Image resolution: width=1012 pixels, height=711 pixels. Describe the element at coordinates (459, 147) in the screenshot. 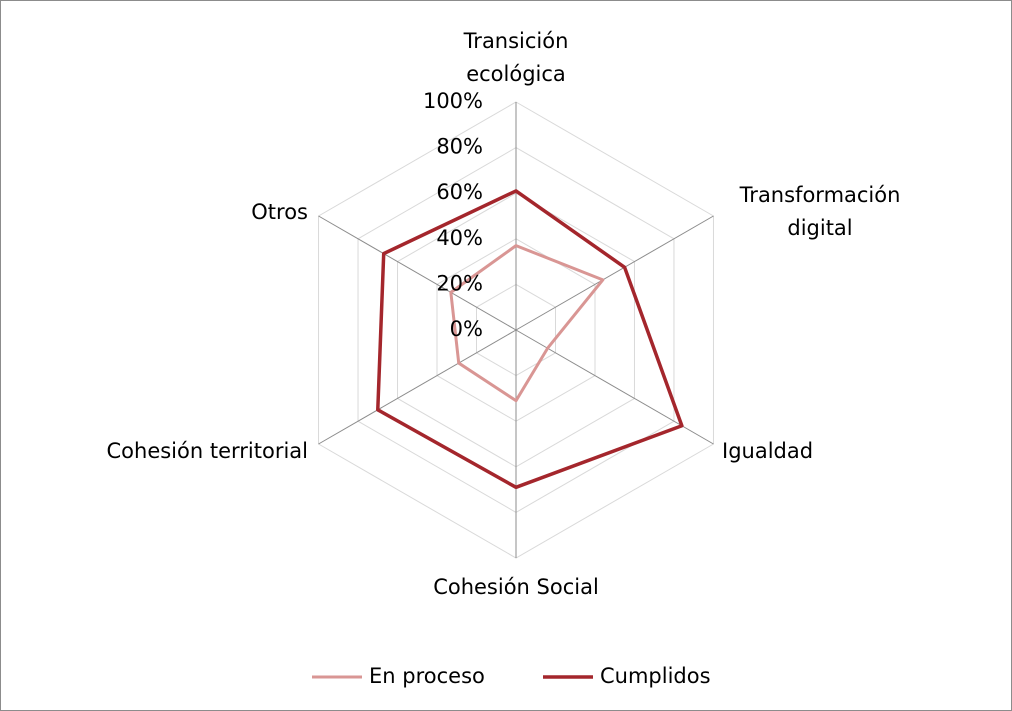

I see `axis-tick-label: 80%` at that location.